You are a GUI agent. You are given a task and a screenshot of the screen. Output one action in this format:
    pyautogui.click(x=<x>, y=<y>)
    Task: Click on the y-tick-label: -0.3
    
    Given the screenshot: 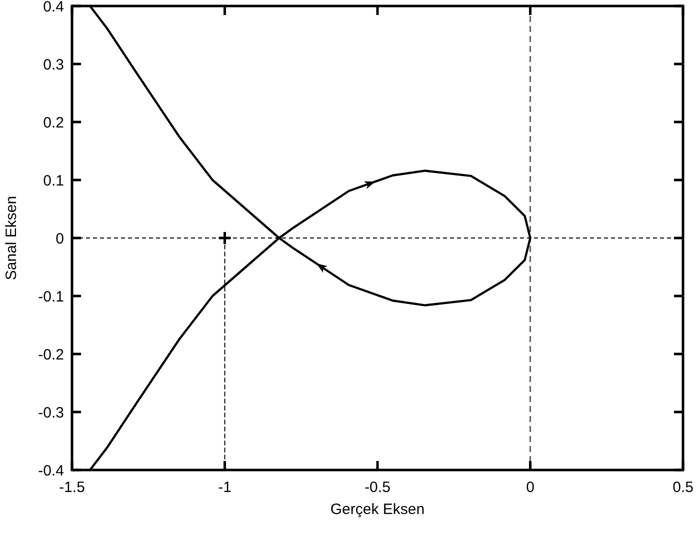 What is the action you would take?
    pyautogui.click(x=51, y=413)
    